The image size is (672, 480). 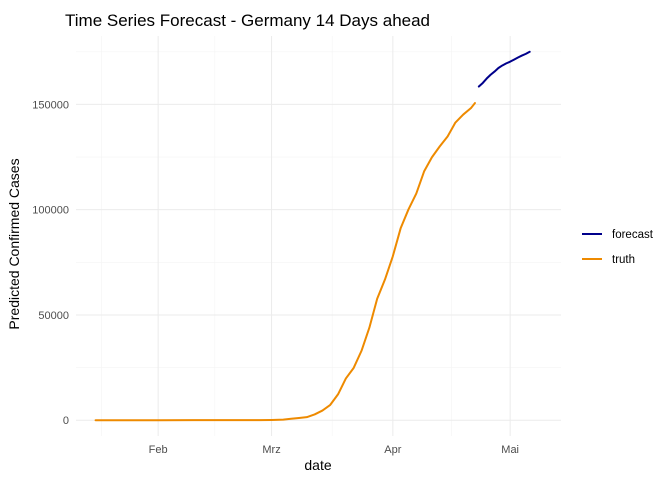 What do you see at coordinates (158, 450) in the screenshot?
I see `x-tick-label: Feb` at bounding box center [158, 450].